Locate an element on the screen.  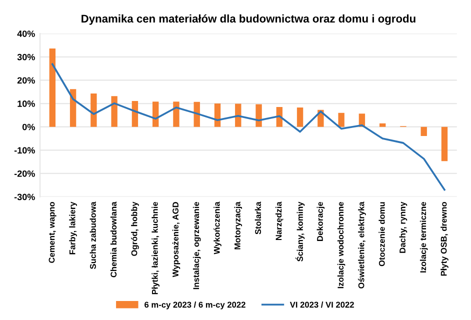
x-tick-label: Cement, wapno is located at coordinates (52, 232).